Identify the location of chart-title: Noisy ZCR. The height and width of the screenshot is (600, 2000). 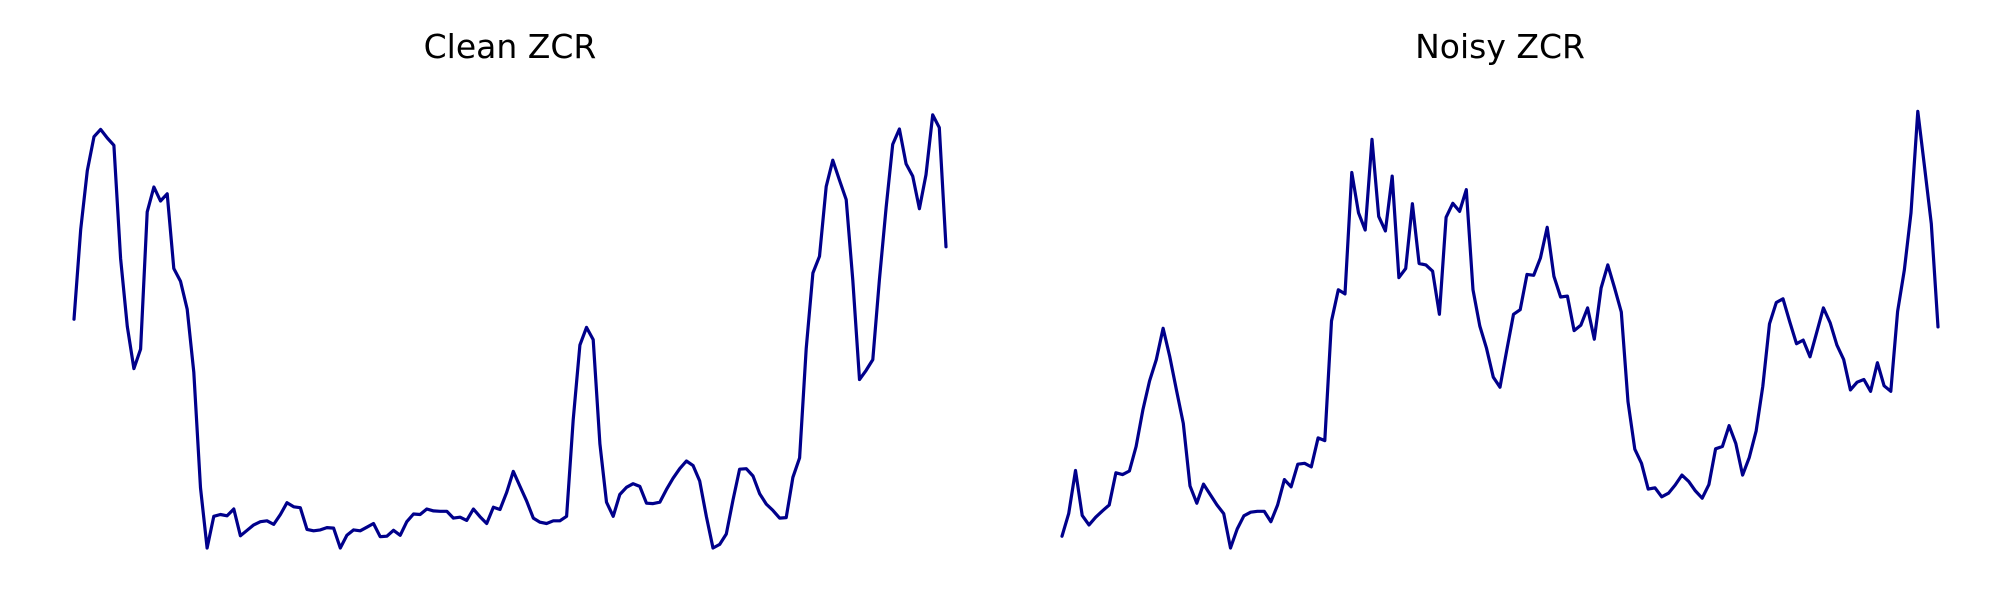
(1500, 46).